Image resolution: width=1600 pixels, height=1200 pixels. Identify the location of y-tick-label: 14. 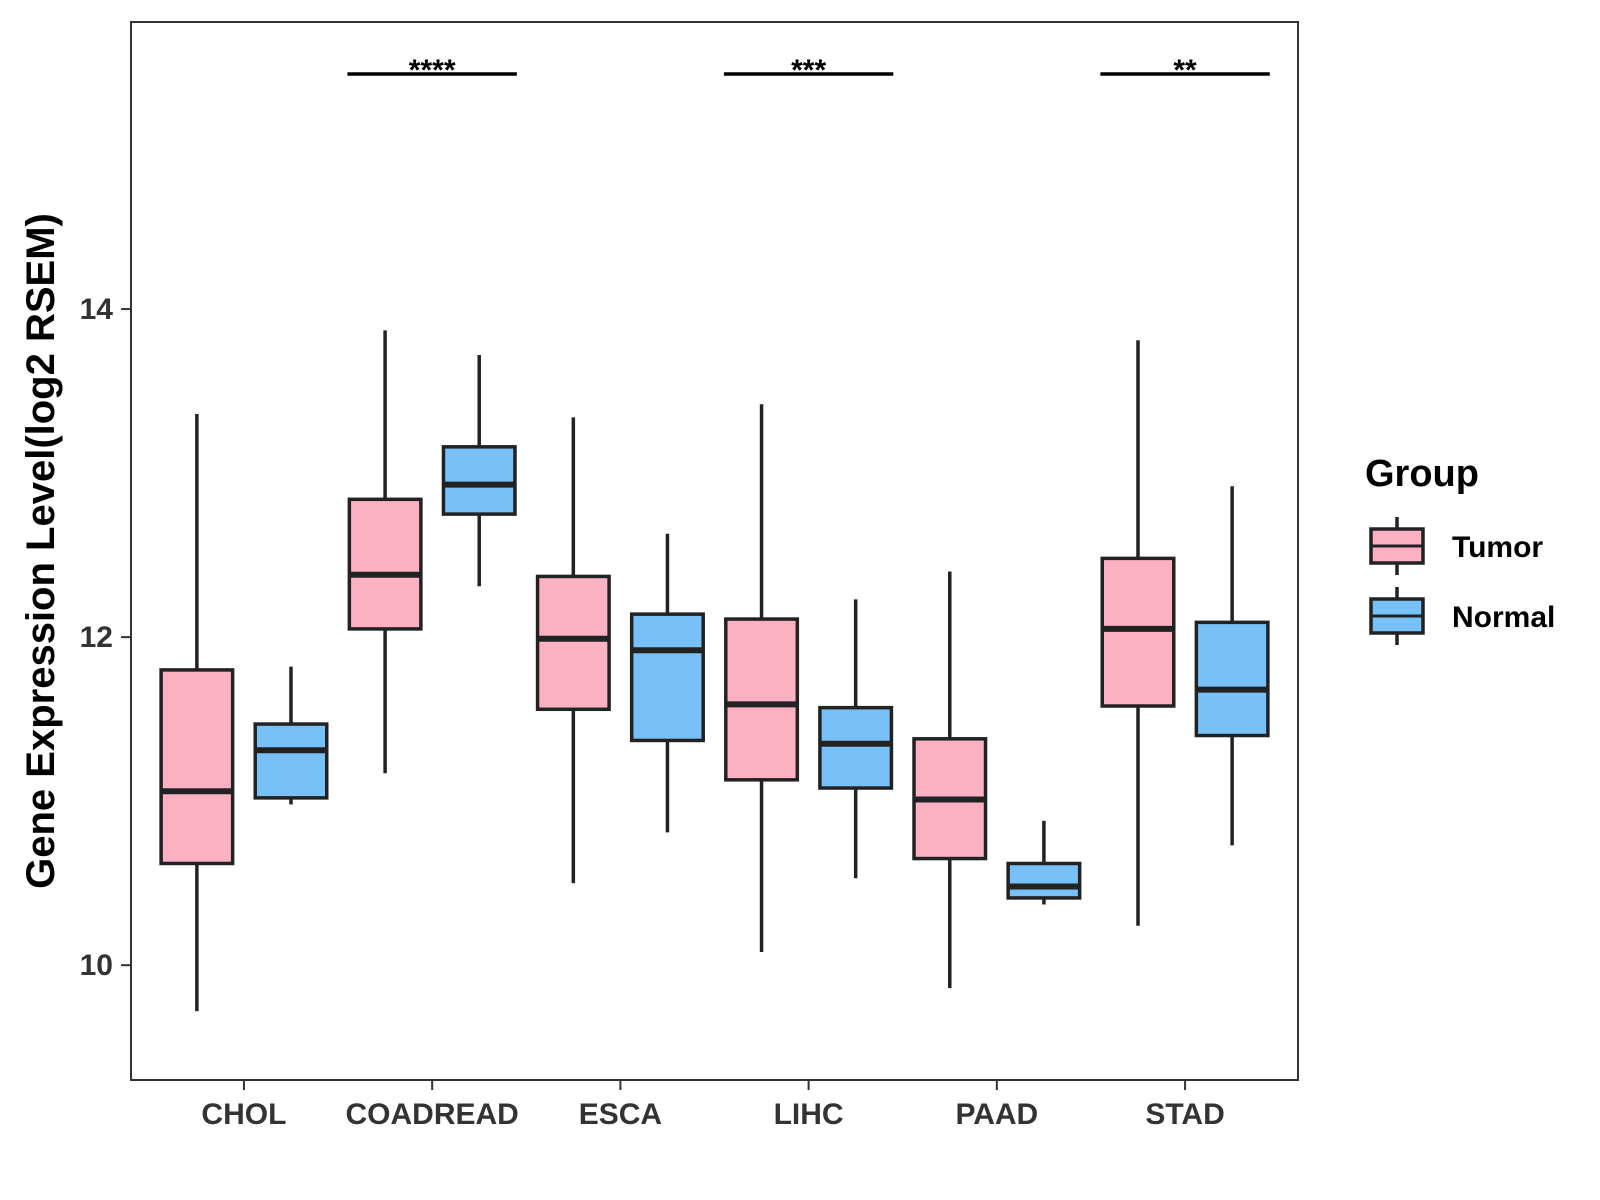
(97, 309).